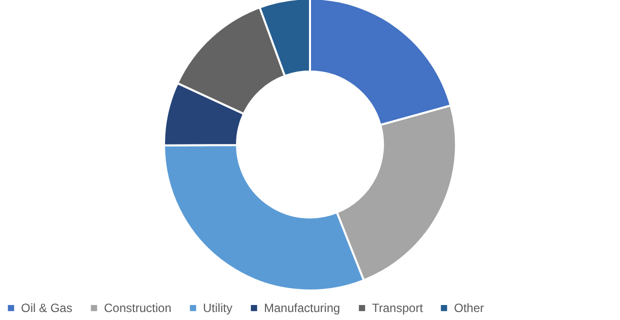  I want to click on legend-label: Oil & Gas, so click(46, 308).